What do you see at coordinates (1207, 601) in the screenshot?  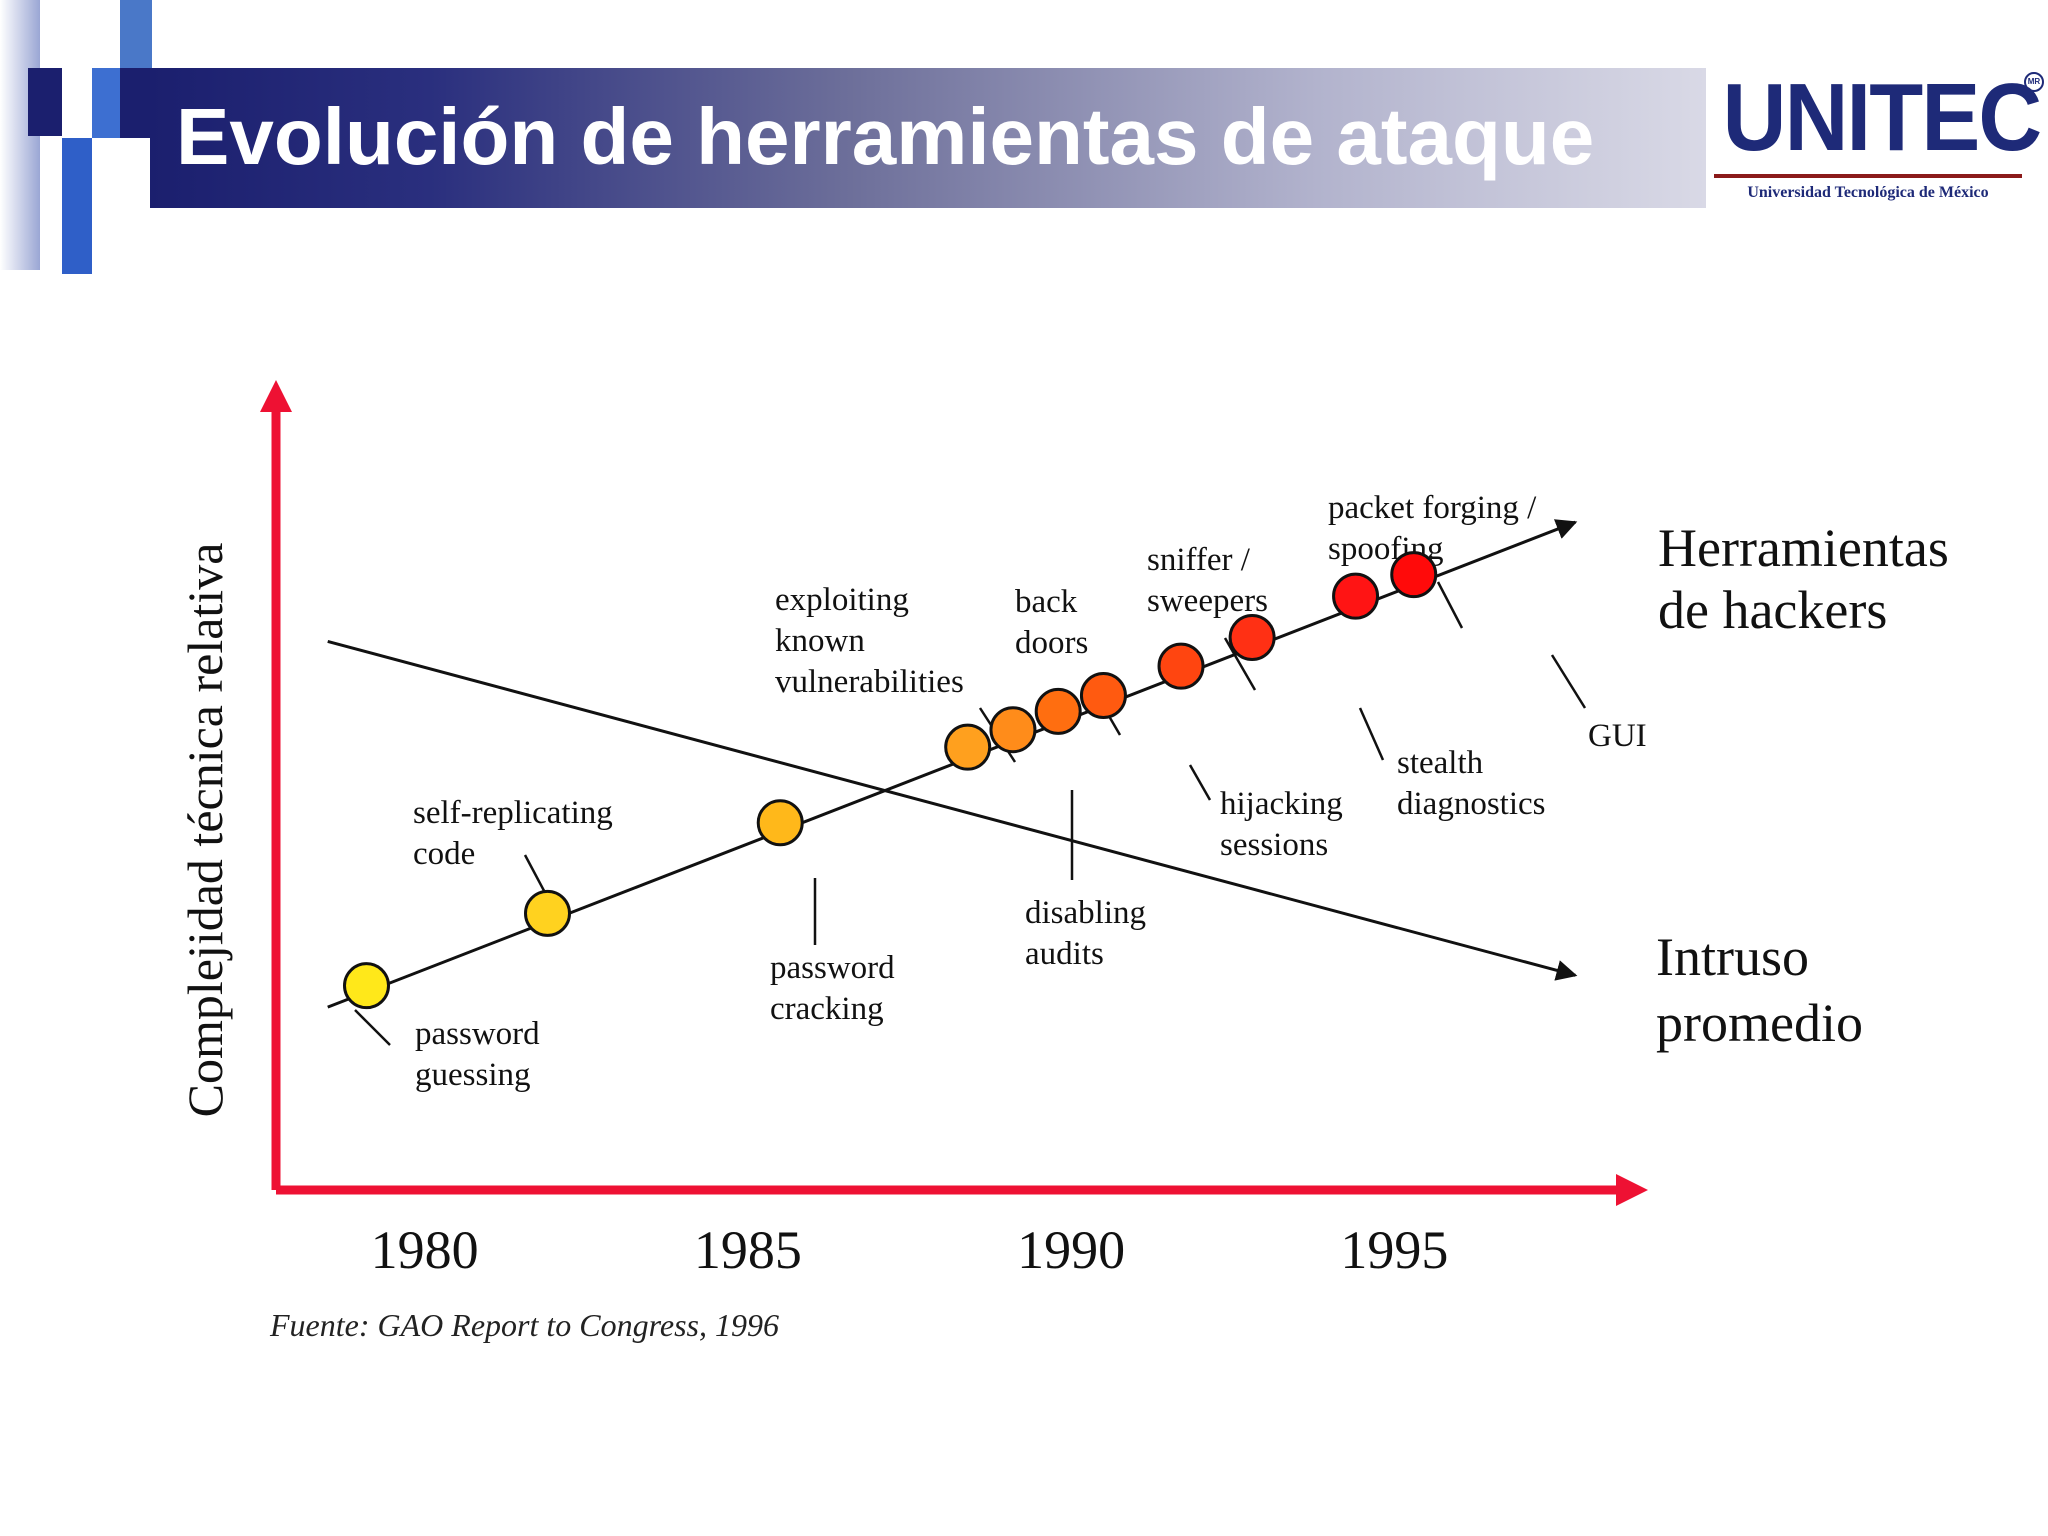 I see `point-label: sweepers` at bounding box center [1207, 601].